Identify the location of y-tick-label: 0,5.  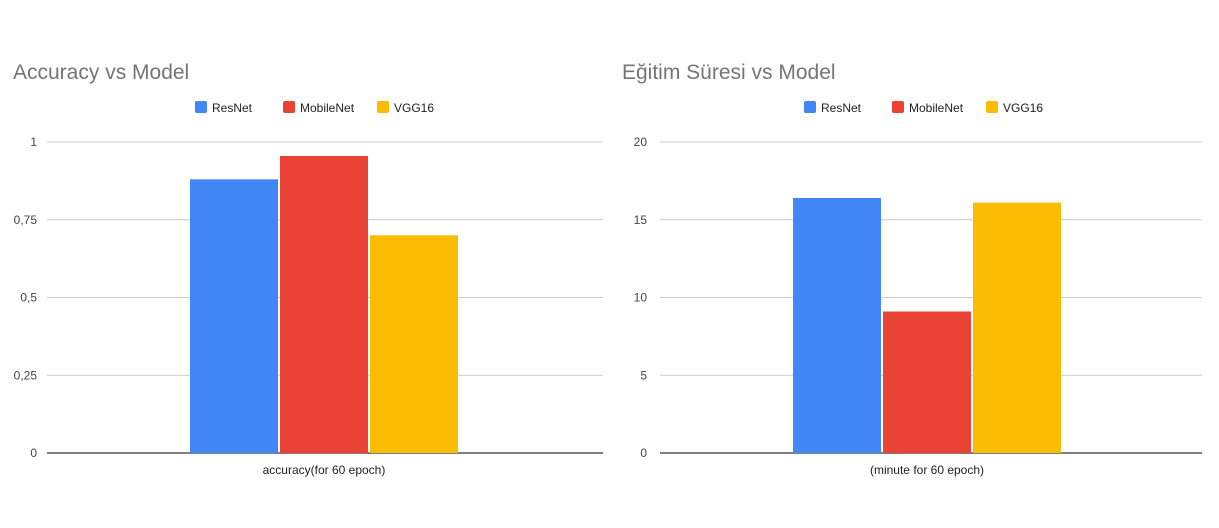
(28, 298).